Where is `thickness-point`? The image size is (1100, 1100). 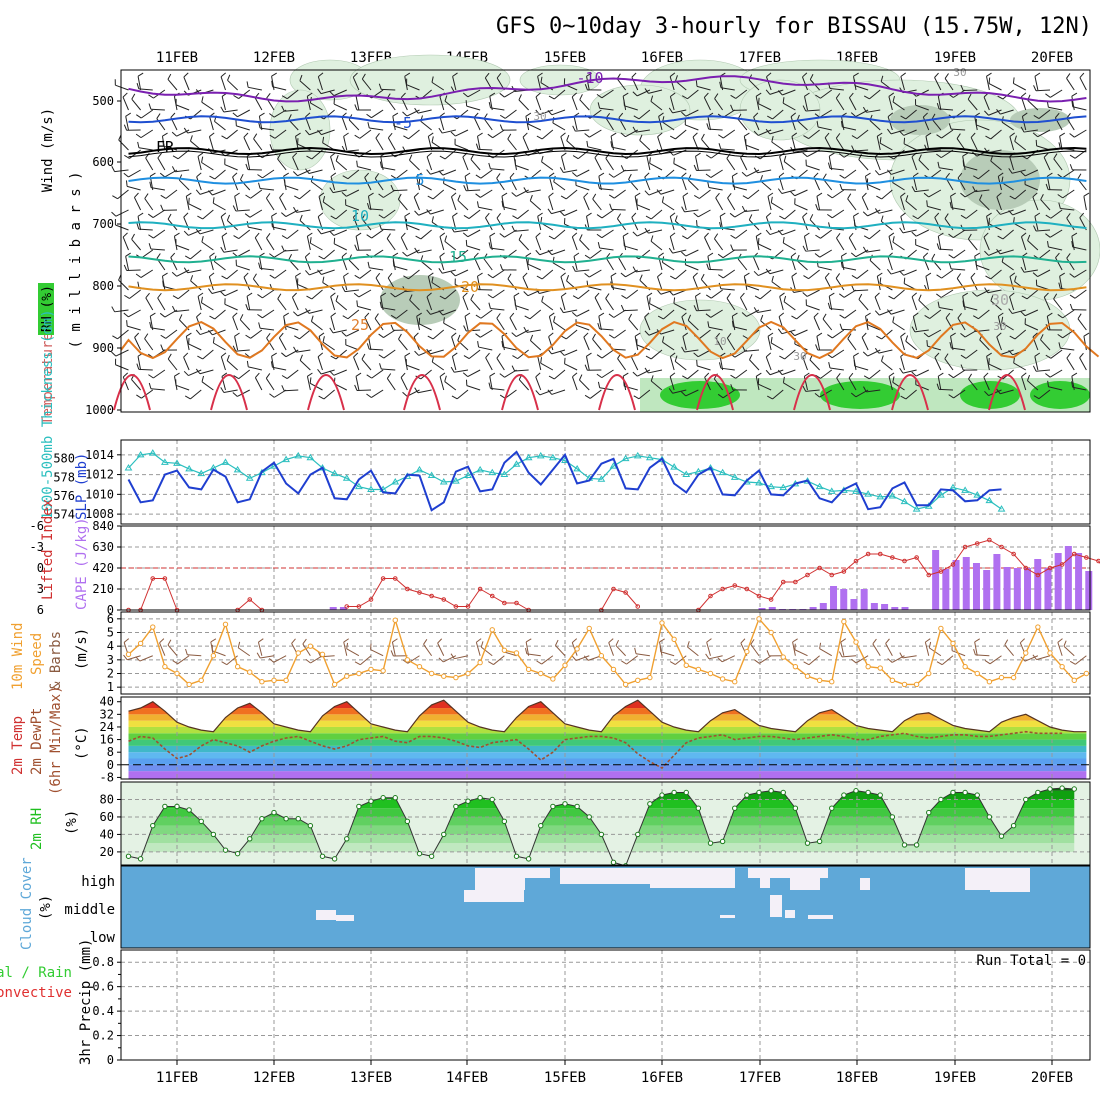
thickness-point is located at coordinates (468, 474).